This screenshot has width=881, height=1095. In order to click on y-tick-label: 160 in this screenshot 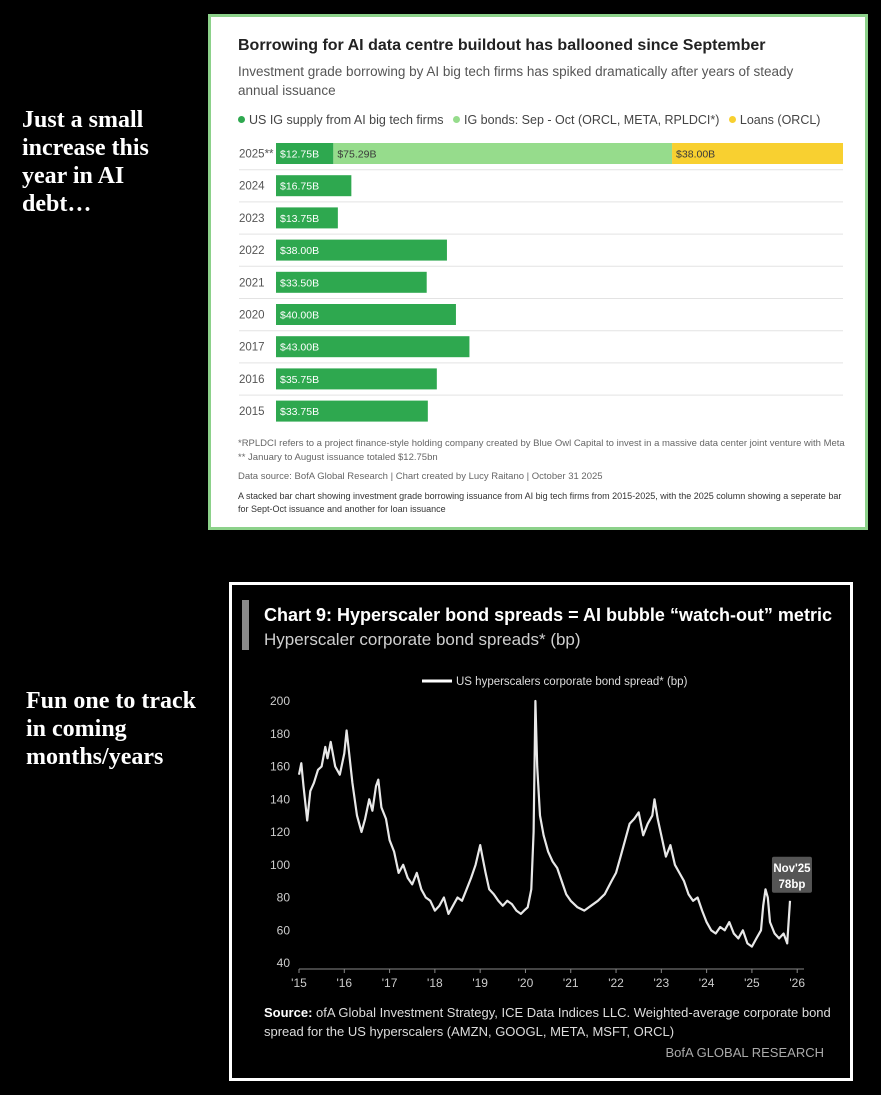, I will do `click(280, 767)`.